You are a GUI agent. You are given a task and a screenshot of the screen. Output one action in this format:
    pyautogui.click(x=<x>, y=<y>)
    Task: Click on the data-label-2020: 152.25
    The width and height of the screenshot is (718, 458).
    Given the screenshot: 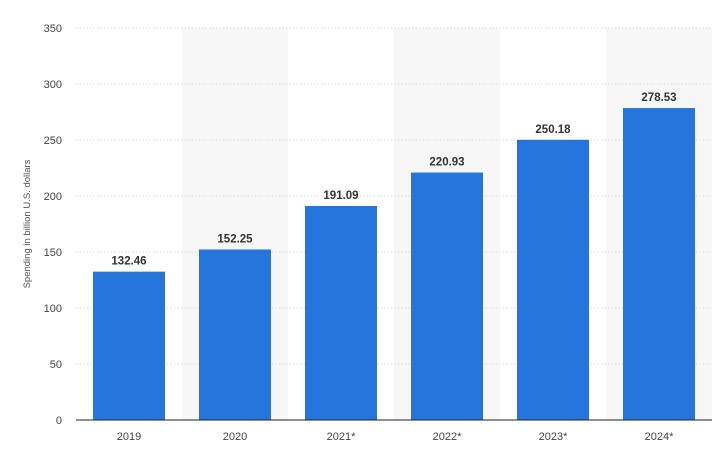 What is the action you would take?
    pyautogui.click(x=235, y=239)
    